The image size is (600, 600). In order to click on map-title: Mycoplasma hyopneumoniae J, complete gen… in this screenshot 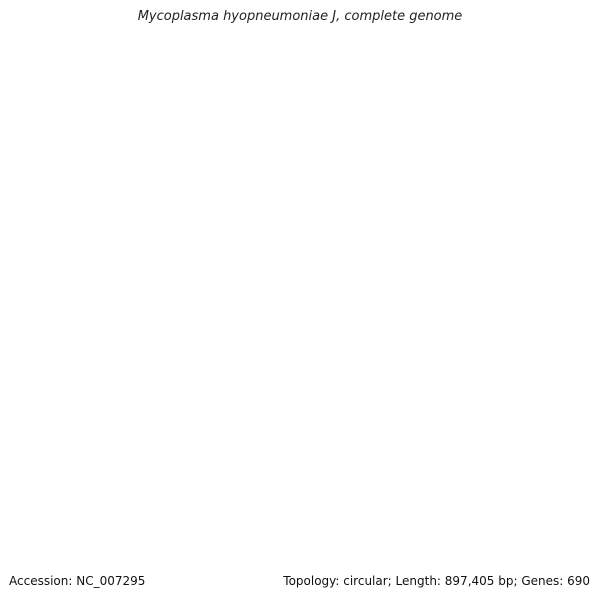, I will do `click(300, 16)`.